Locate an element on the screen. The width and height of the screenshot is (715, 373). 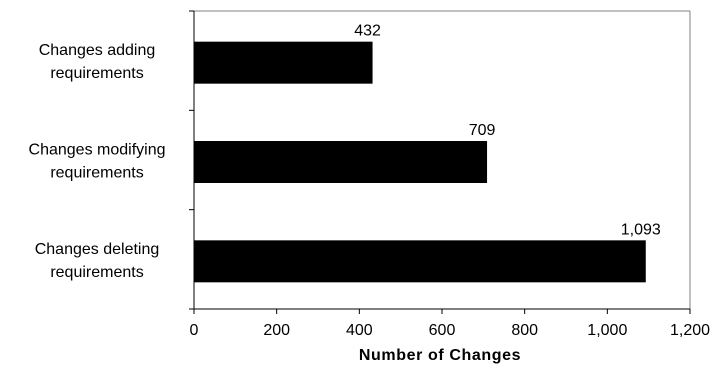
x-tick-label: 1,200 is located at coordinates (690, 330).